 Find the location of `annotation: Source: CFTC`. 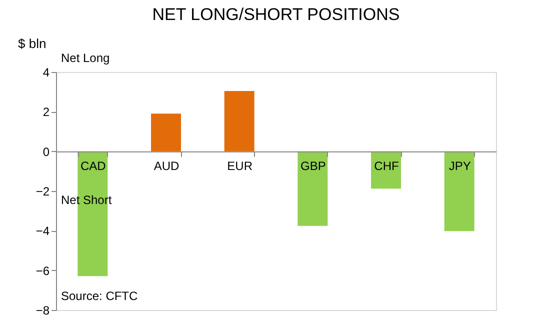

annotation: Source: CFTC is located at coordinates (99, 296).